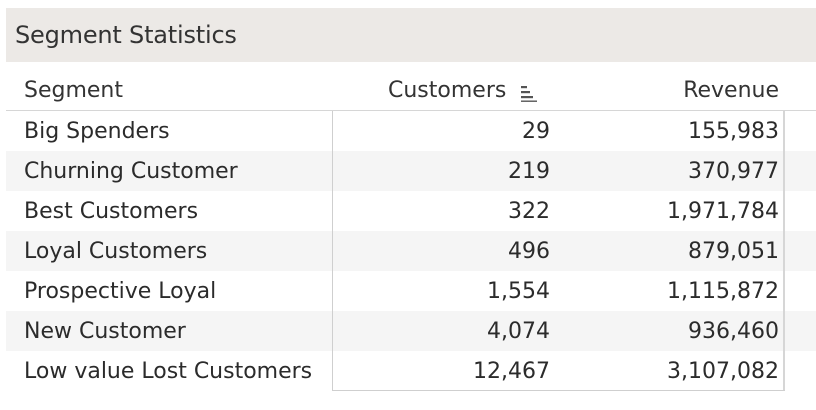 The height and width of the screenshot is (410, 816). Describe the element at coordinates (529, 251) in the screenshot. I see `cell-customers: 496` at that location.